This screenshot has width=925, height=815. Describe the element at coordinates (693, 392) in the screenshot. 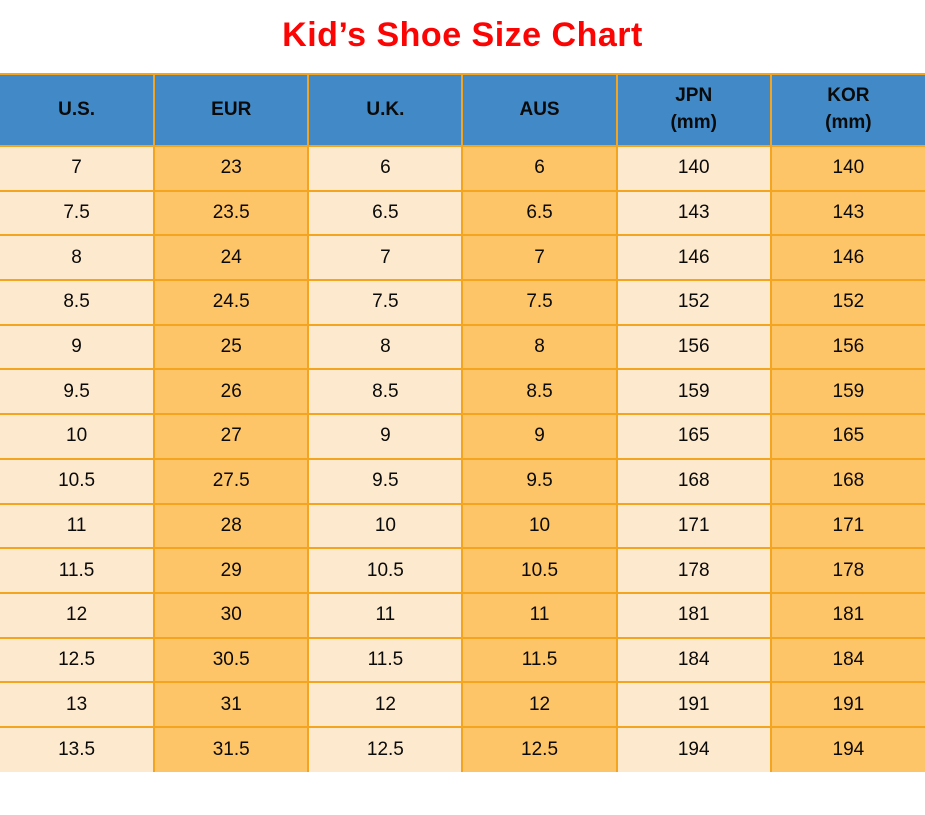

I see `cell-jpn: 159` at that location.